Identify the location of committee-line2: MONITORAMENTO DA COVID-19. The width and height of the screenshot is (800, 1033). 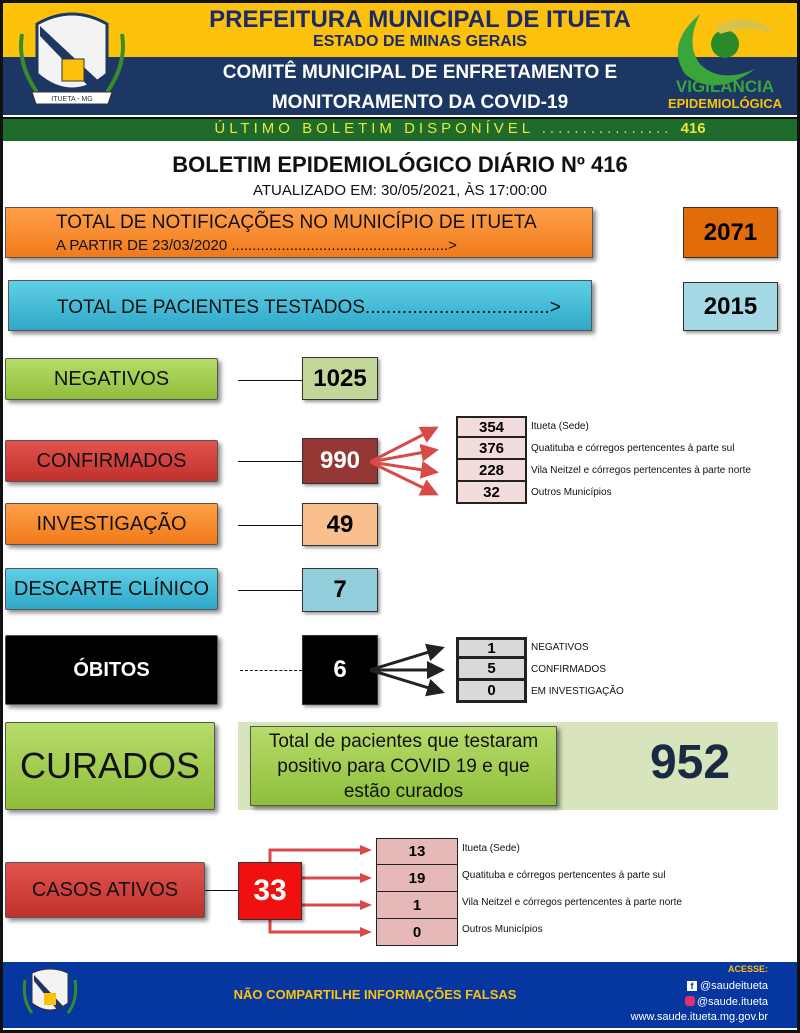
(420, 102).